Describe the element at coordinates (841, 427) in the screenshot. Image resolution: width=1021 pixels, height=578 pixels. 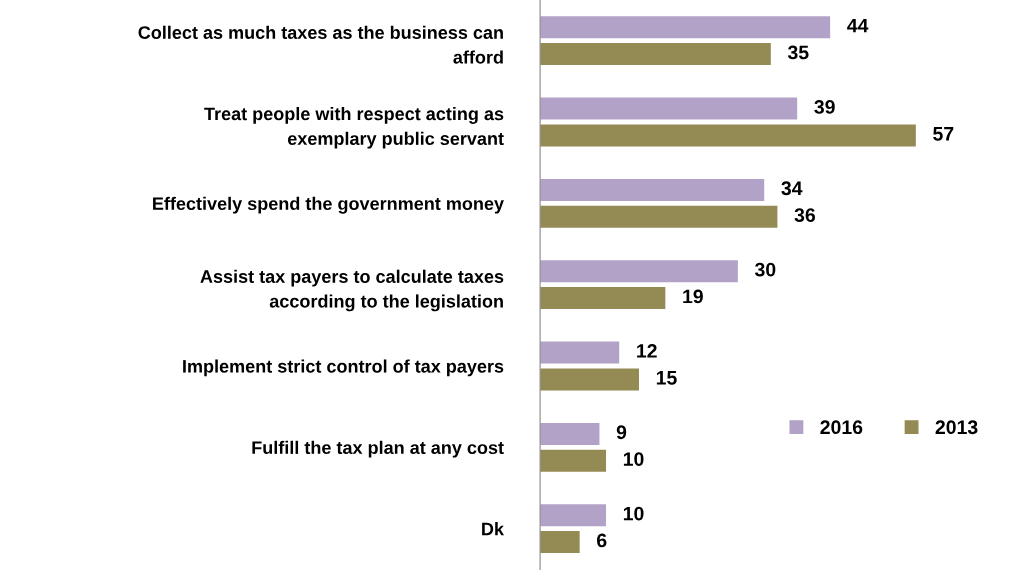
I see `legend-label: 2016` at that location.